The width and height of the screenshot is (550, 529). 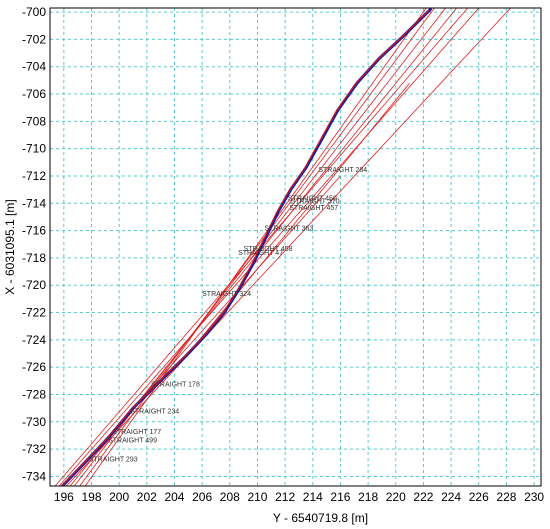 I want to click on annotation-label: STRAIGHT 293, so click(x=113, y=459).